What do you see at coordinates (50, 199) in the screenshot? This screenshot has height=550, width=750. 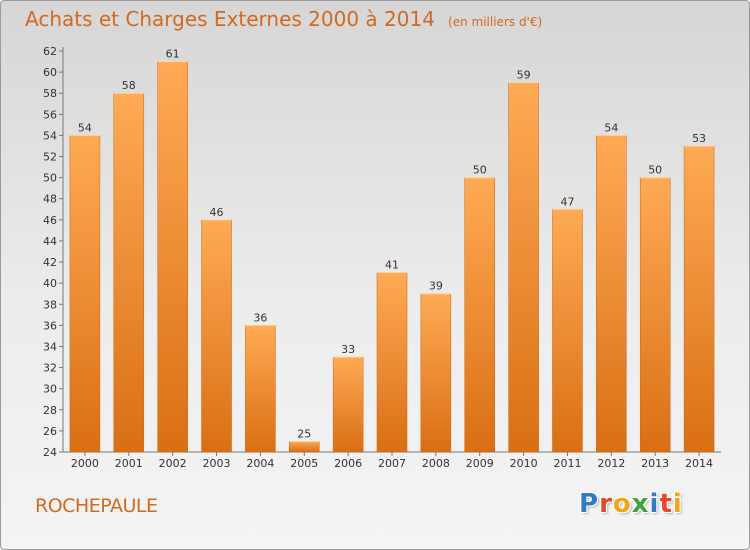 I see `y-tick-label: 48` at bounding box center [50, 199].